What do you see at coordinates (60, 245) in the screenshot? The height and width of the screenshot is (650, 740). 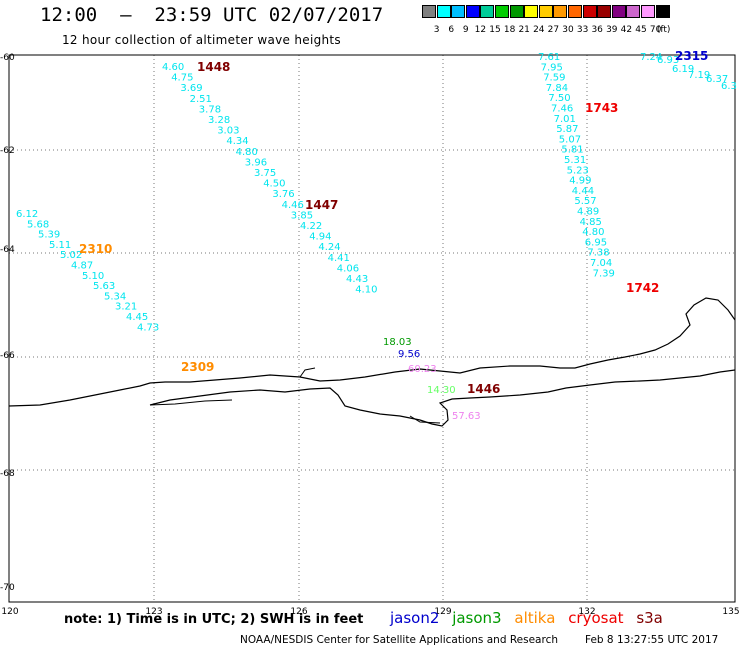 I see `swh-value: 5.11` at bounding box center [60, 245].